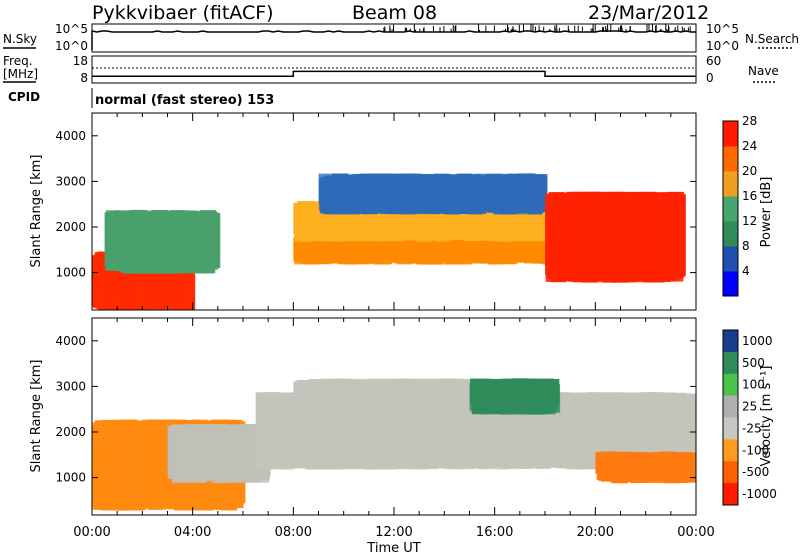  Describe the element at coordinates (710, 78) in the screenshot. I see `nave-tick-bottom: 0` at that location.